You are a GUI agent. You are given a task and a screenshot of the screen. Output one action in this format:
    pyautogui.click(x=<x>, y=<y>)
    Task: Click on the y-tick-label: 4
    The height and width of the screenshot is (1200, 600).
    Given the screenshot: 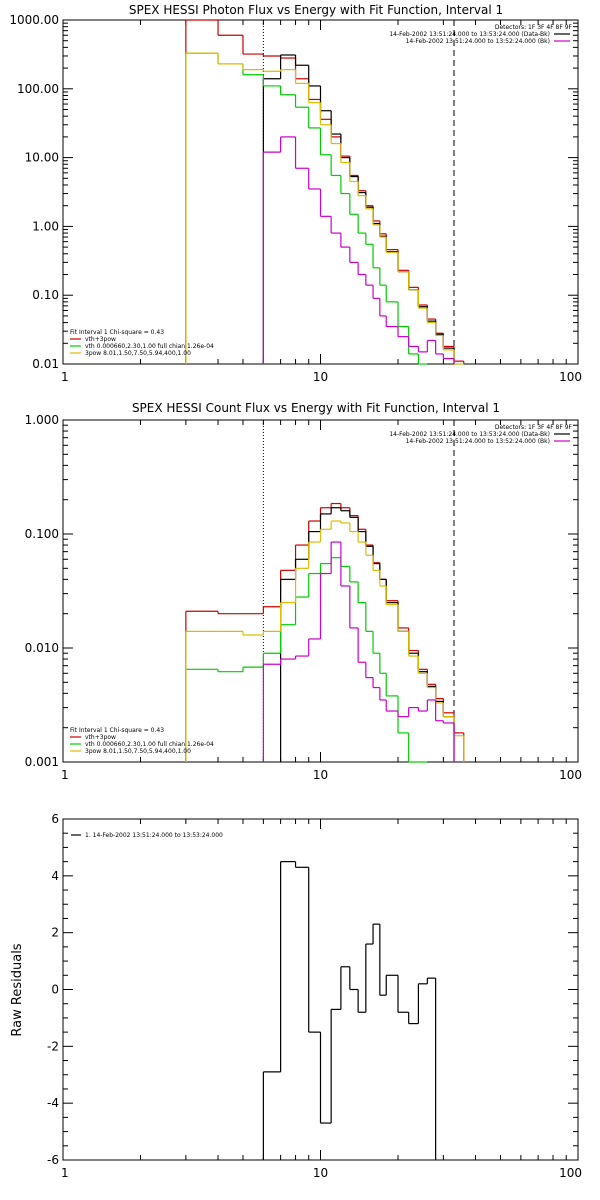 What is the action you would take?
    pyautogui.click(x=55, y=876)
    